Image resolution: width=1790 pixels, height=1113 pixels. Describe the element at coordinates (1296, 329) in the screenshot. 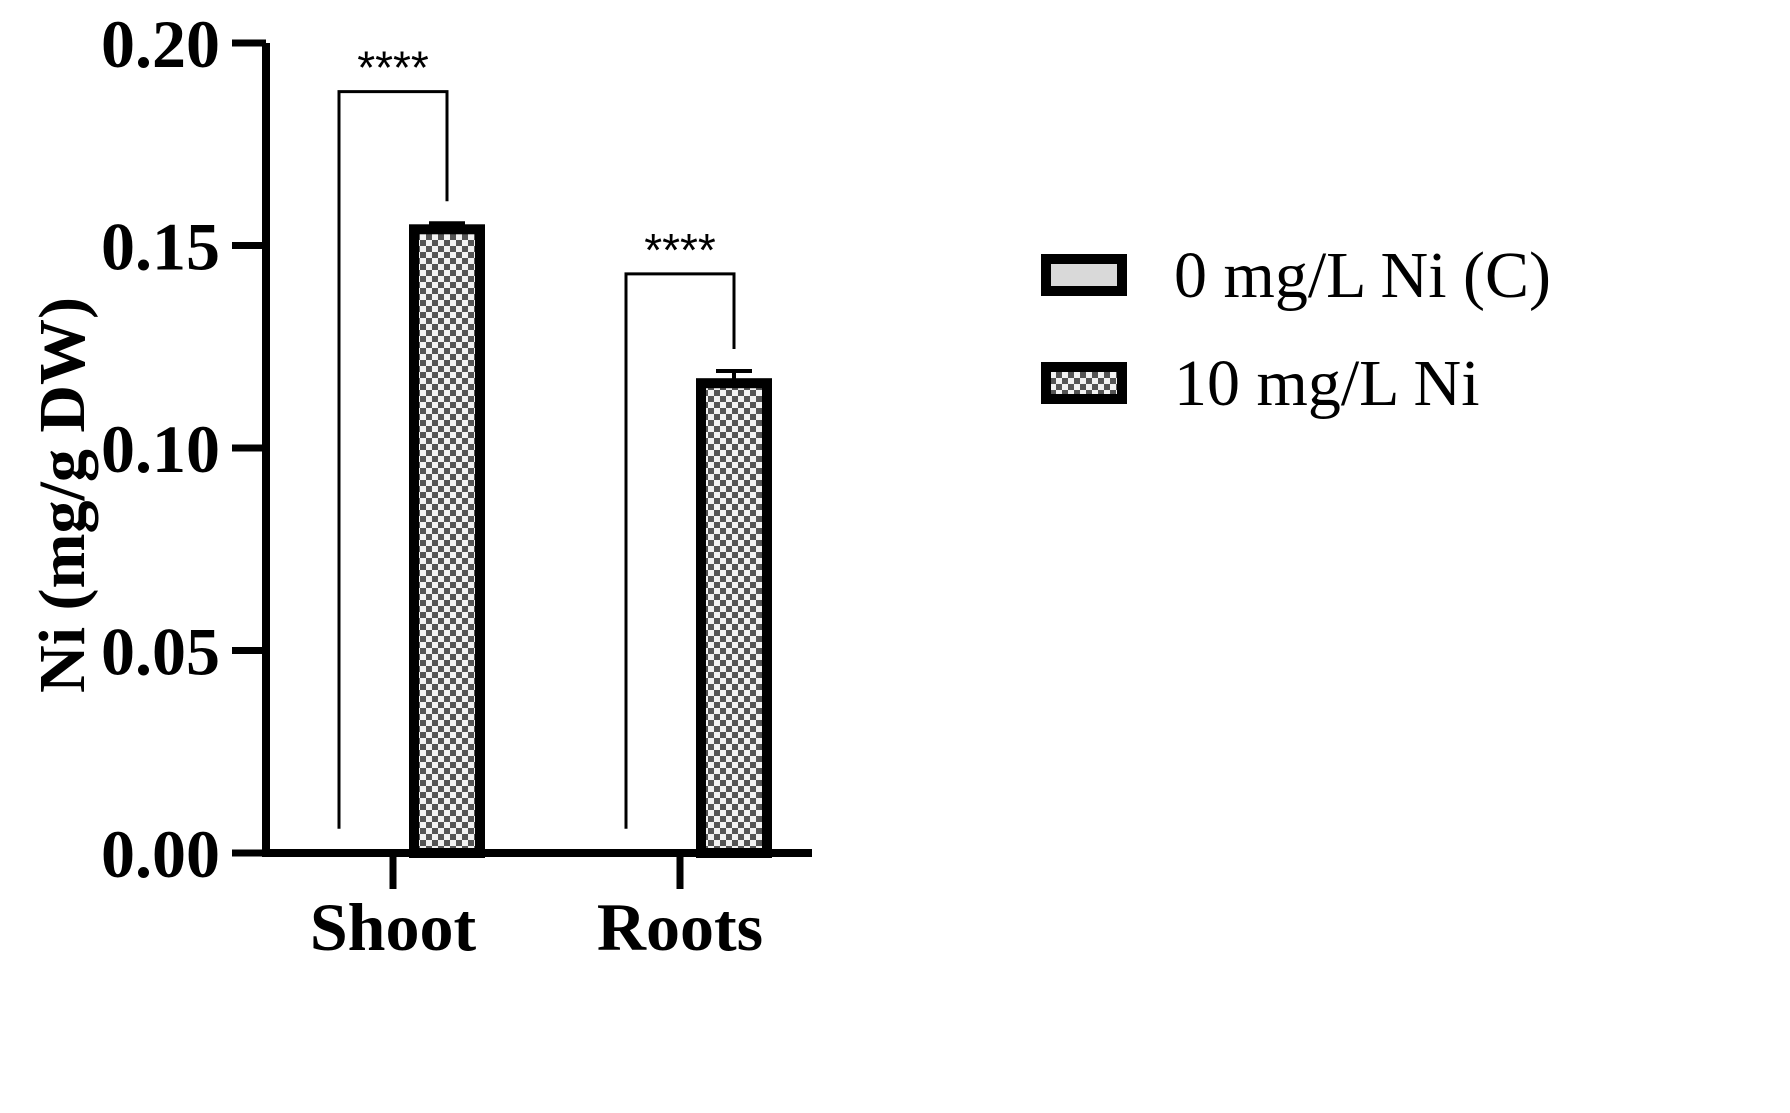

I see `legend: 0 mg/L Ni (C) 10 mg/L Ni` at that location.